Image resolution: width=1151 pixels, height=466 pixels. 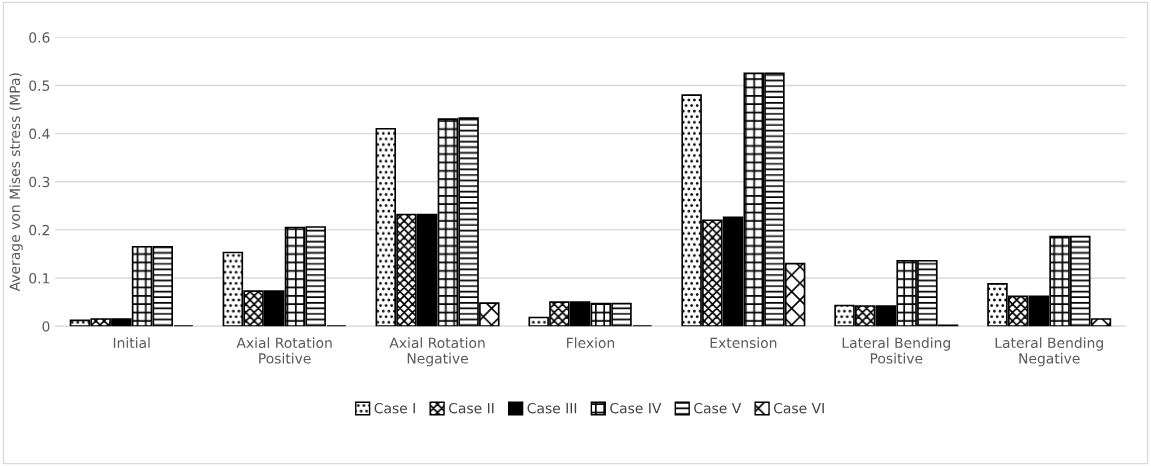 What do you see at coordinates (896, 350) in the screenshot?
I see `x-tick-label: Lateral Bending Positive` at bounding box center [896, 350].